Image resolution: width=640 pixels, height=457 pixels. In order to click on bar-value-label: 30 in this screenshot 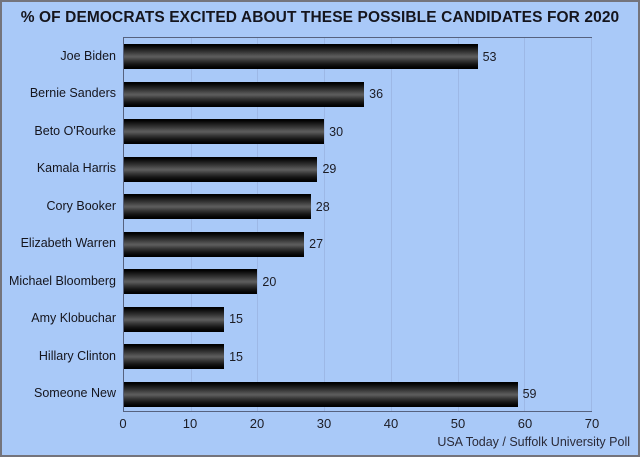, I will do `click(336, 131)`.